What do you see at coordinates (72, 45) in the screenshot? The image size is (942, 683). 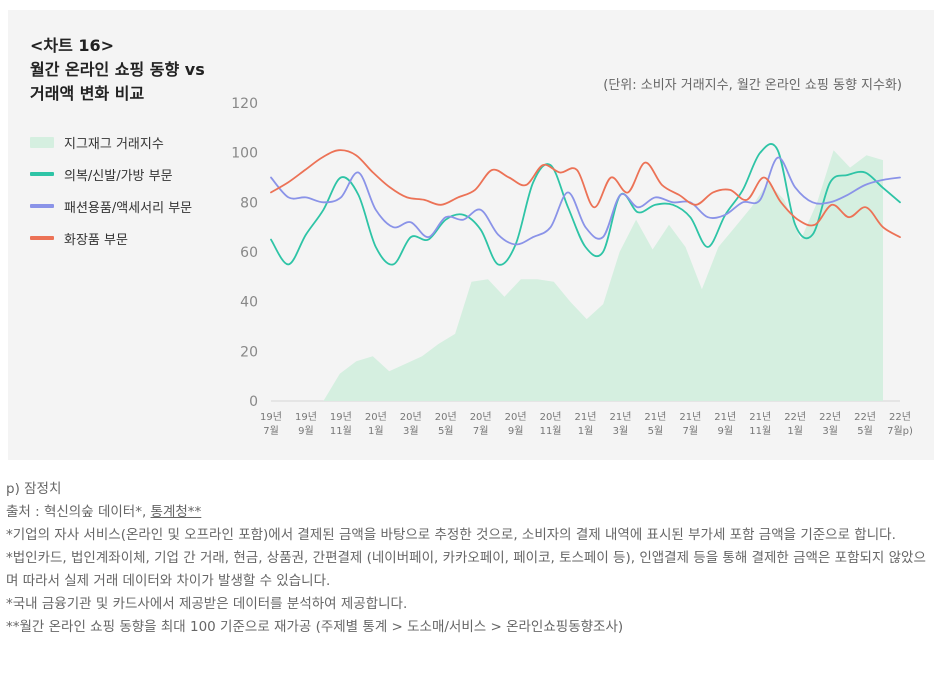 I see `title-line: <차트 16>` at bounding box center [72, 45].